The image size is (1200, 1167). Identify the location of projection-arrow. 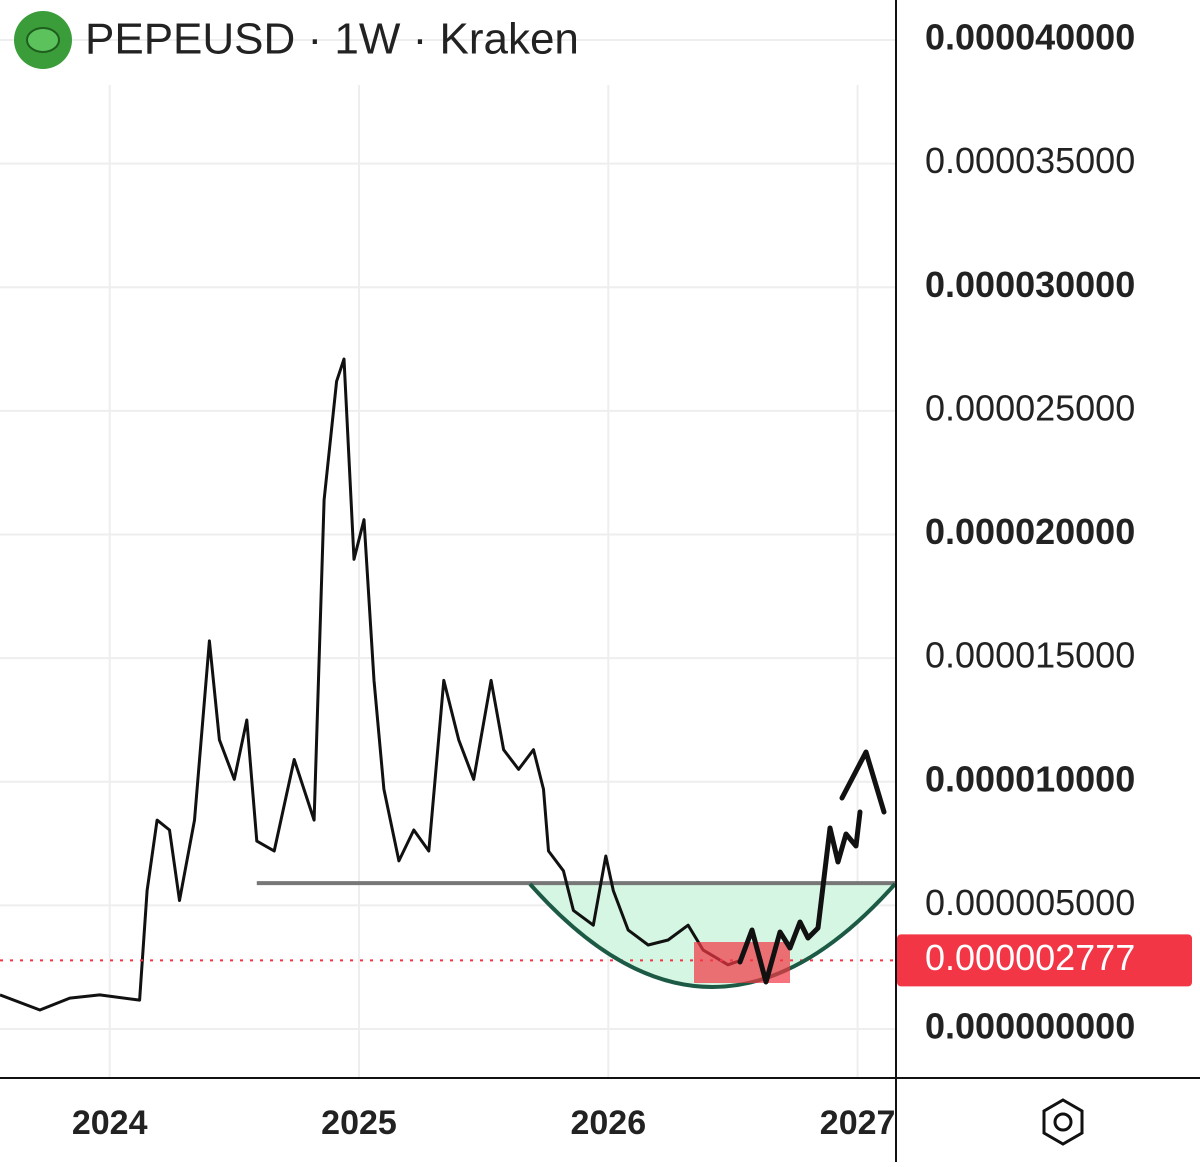
(812, 867).